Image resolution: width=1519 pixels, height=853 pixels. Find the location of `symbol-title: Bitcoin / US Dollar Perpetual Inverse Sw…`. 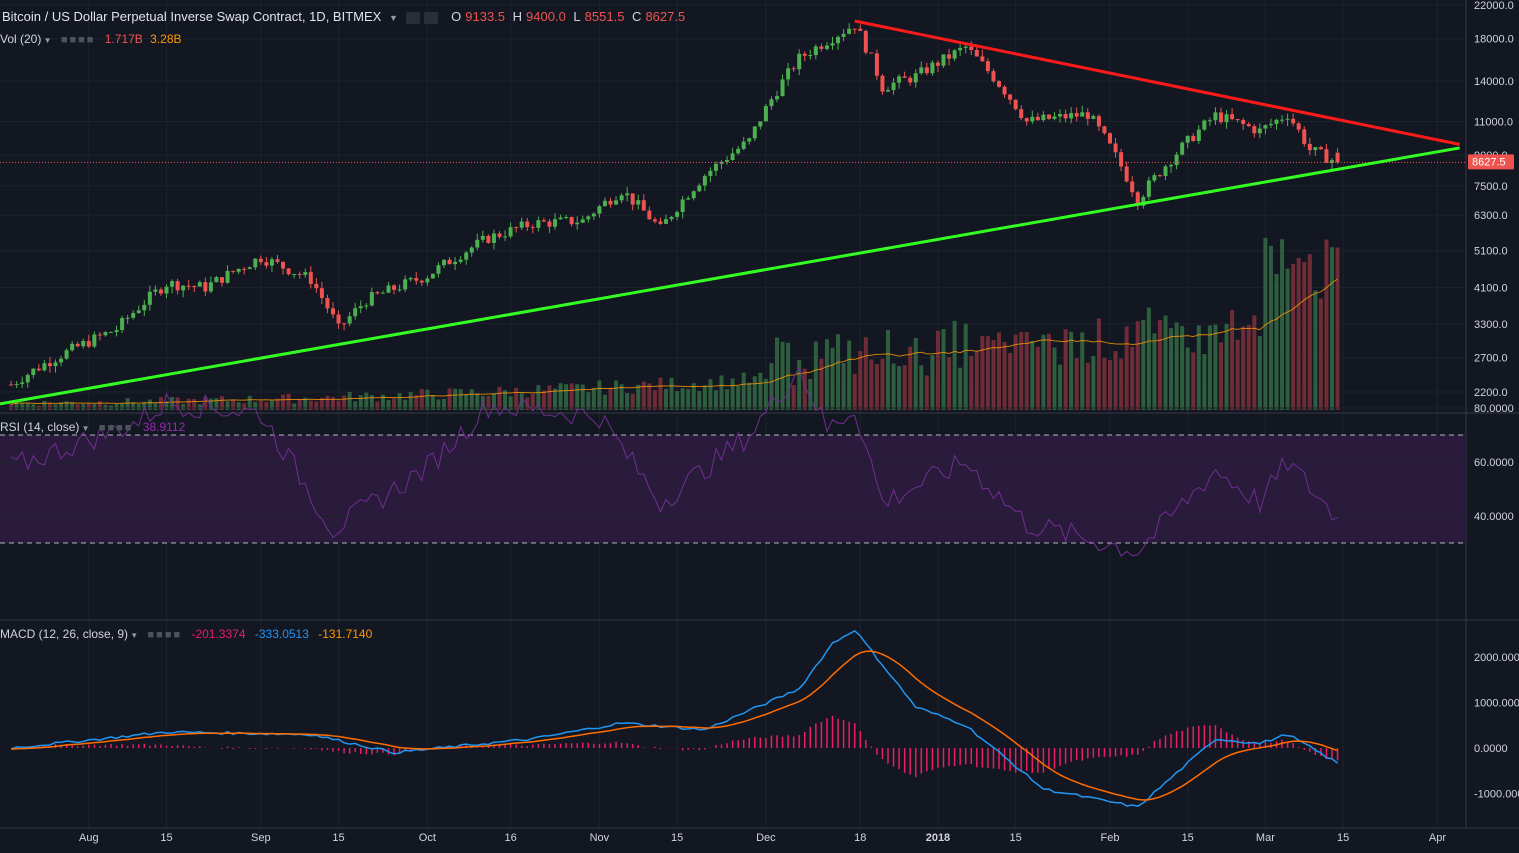

symbol-title: Bitcoin / US Dollar Perpetual Inverse Sw… is located at coordinates (192, 16).